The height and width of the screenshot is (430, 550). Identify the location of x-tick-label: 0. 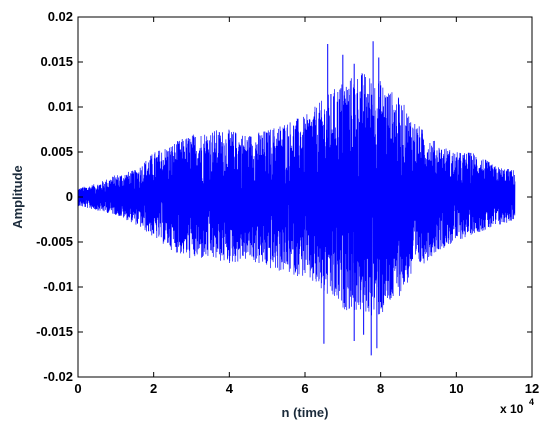
(77, 388).